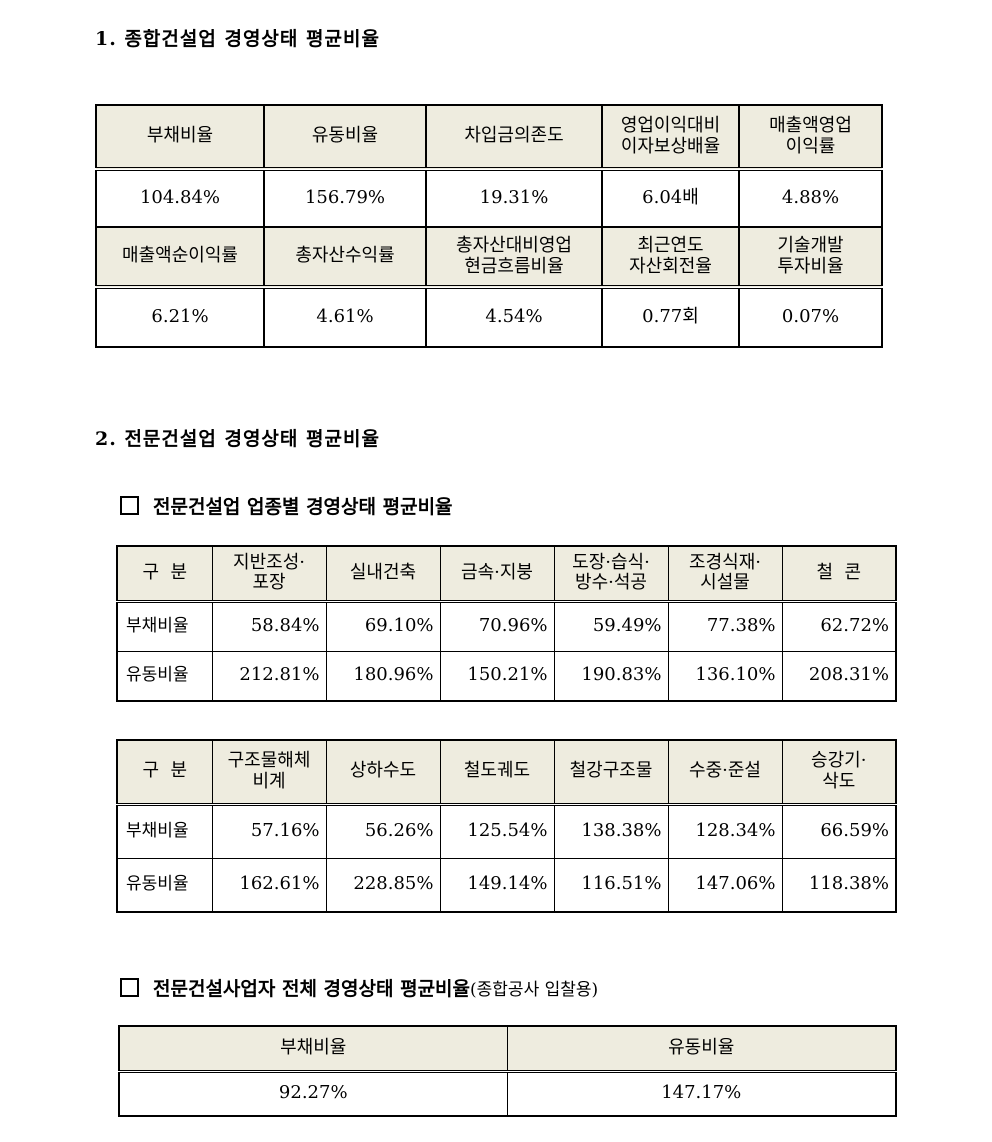  I want to click on value-cell: 136.10%, so click(725, 676).